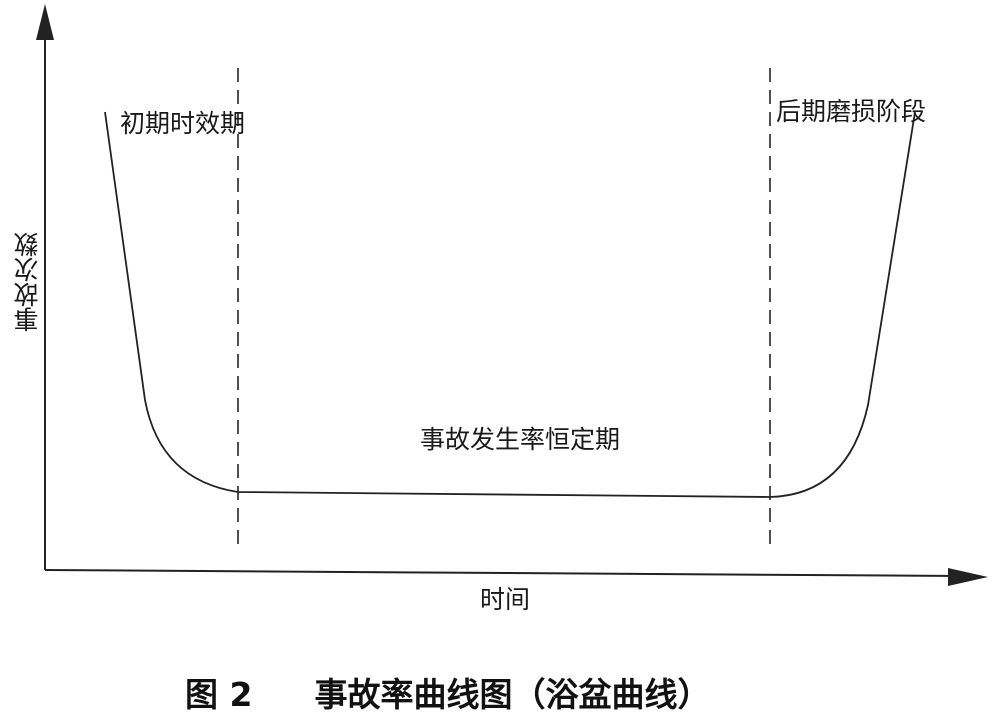 This screenshot has width=1000, height=723. I want to click on constant-phase-label: 事故发生率恒定期, so click(520, 439).